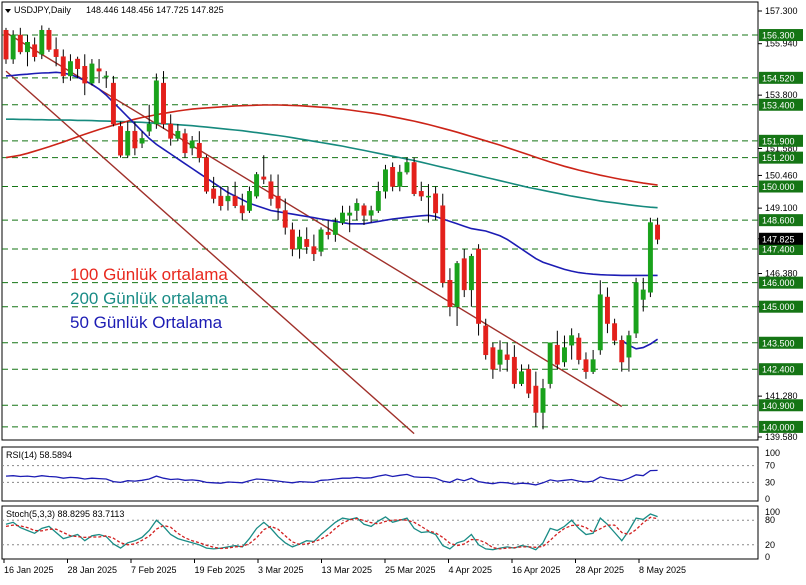 The image size is (806, 585). Describe the element at coordinates (42, 10) in the screenshot. I see `chart-symbol: USDJPY,Daily` at that location.